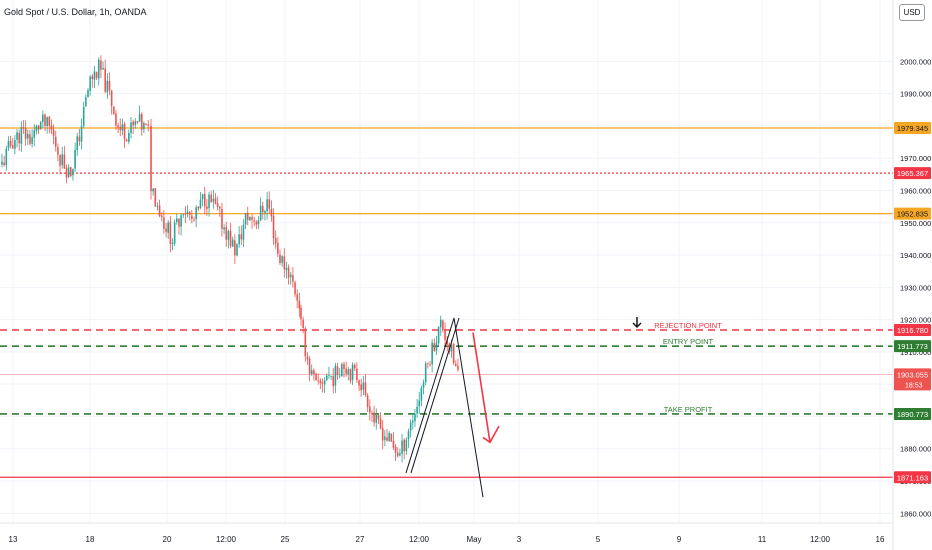 The width and height of the screenshot is (932, 550). What do you see at coordinates (563, 407) in the screenshot?
I see `drawings: REJECTION POINT ENTRY POINT TAKE PROFIT` at bounding box center [563, 407].